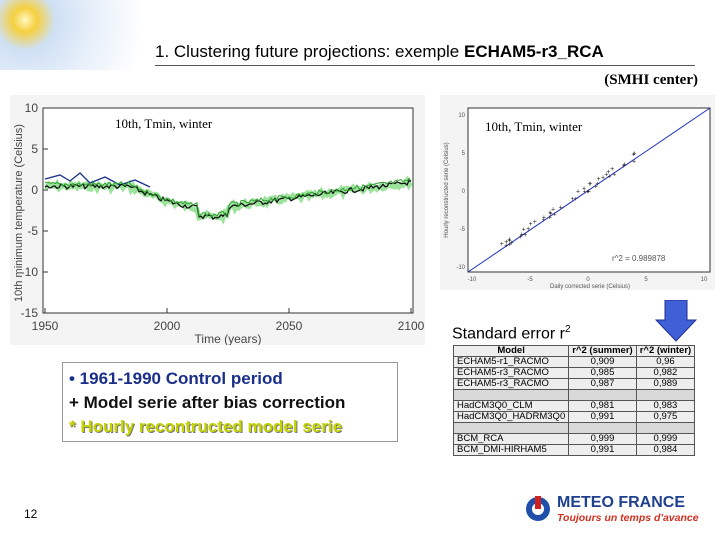 This screenshot has height=540, width=720. I want to click on down-arrow, so click(676, 321).